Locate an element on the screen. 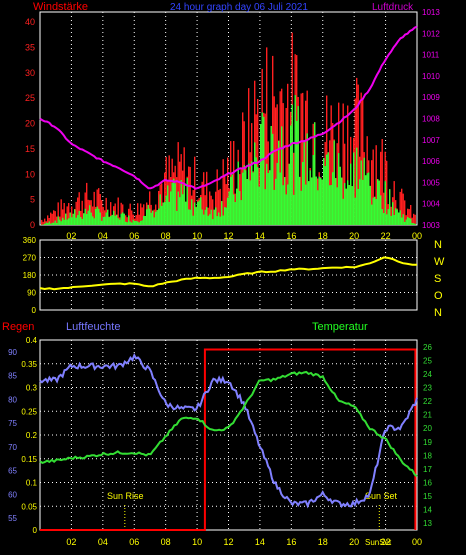 This screenshot has height=555, width=466. humidity-y-tick-60: 60 is located at coordinates (12, 494).